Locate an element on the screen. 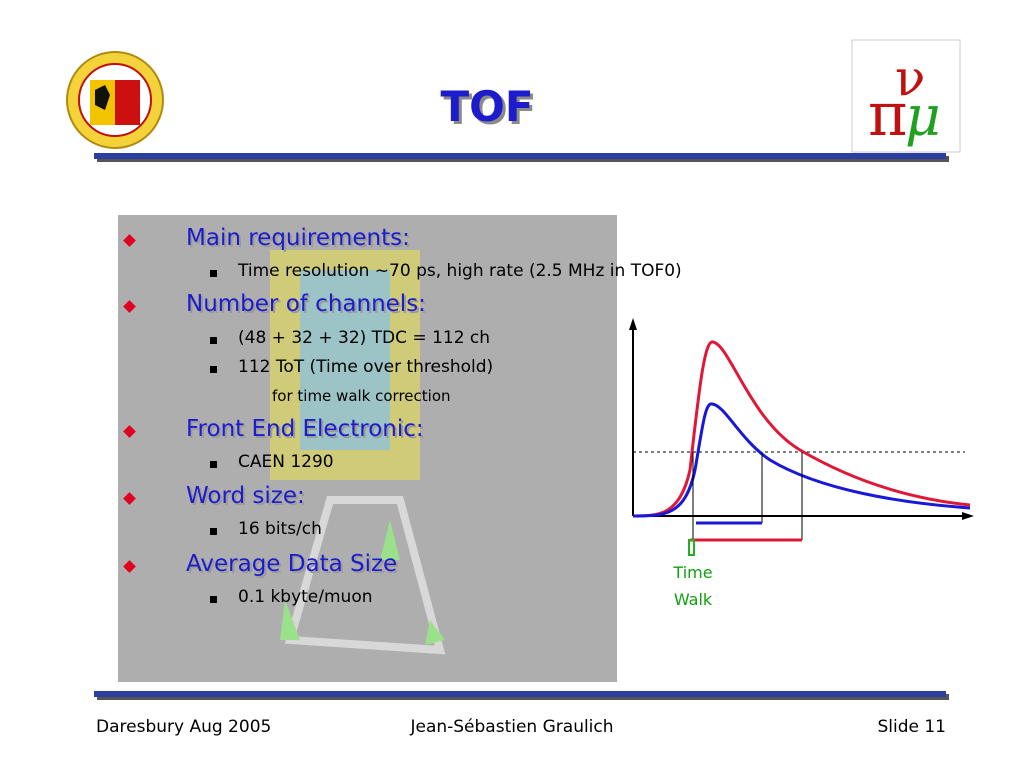 The image size is (1024, 768). mice-logo: π ν μ is located at coordinates (906, 96).